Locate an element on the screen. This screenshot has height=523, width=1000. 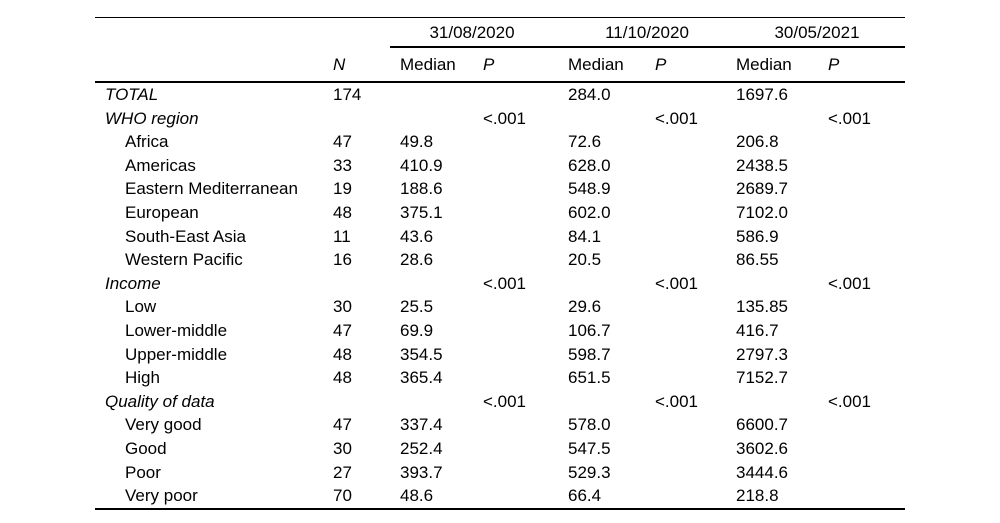
row-value: 337.4 is located at coordinates (421, 425).